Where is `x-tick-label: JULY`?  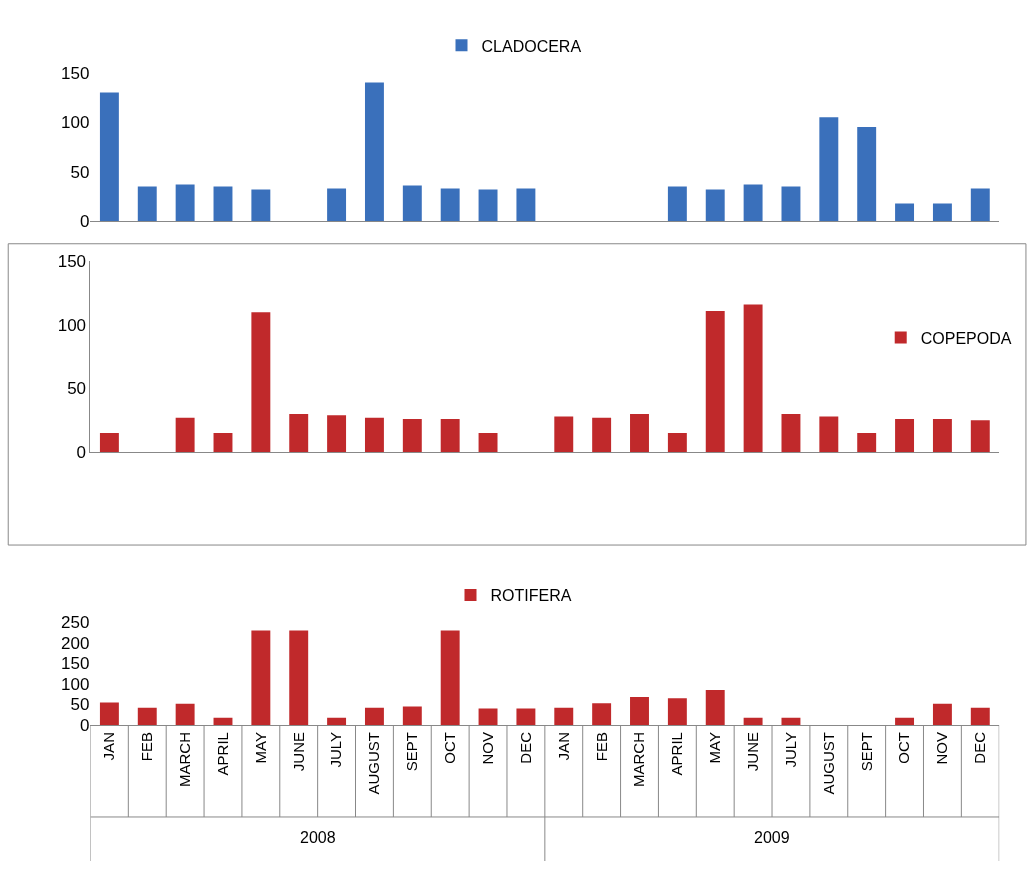 x-tick-label: JULY is located at coordinates (790, 750).